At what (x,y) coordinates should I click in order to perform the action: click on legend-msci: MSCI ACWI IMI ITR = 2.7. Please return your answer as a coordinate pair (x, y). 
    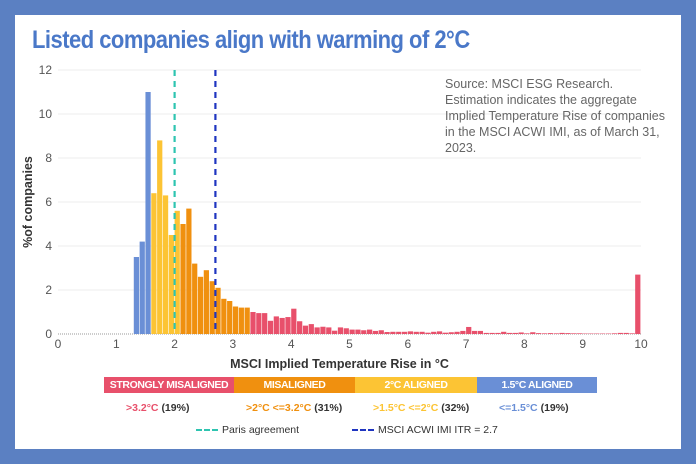
    Looking at the image, I should click on (425, 430).